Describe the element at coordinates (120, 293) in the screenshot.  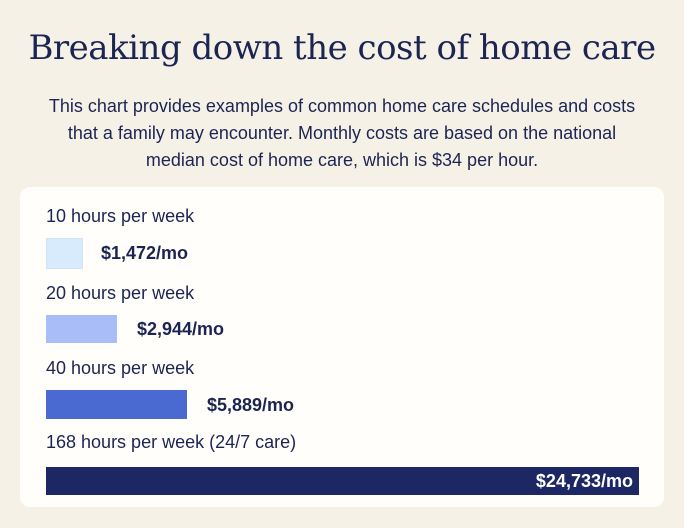
I see `category-label-20-hours: 20 hours per week` at that location.